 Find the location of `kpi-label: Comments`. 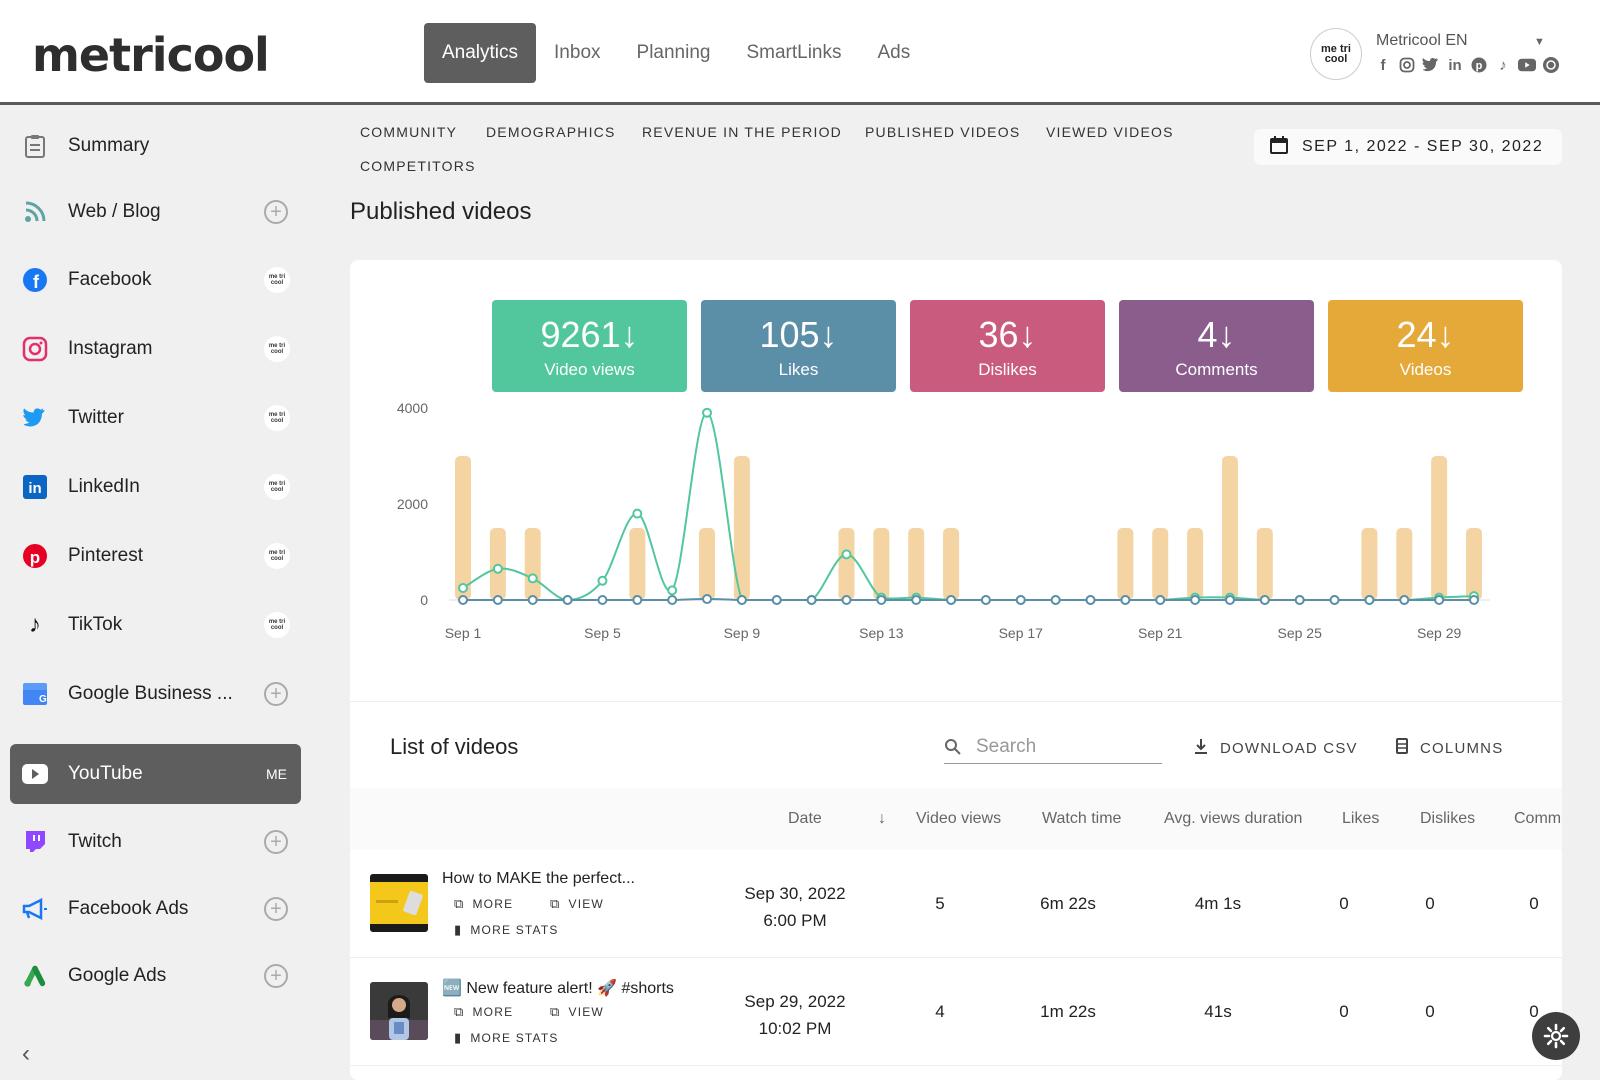

kpi-label: Comments is located at coordinates (1216, 369).